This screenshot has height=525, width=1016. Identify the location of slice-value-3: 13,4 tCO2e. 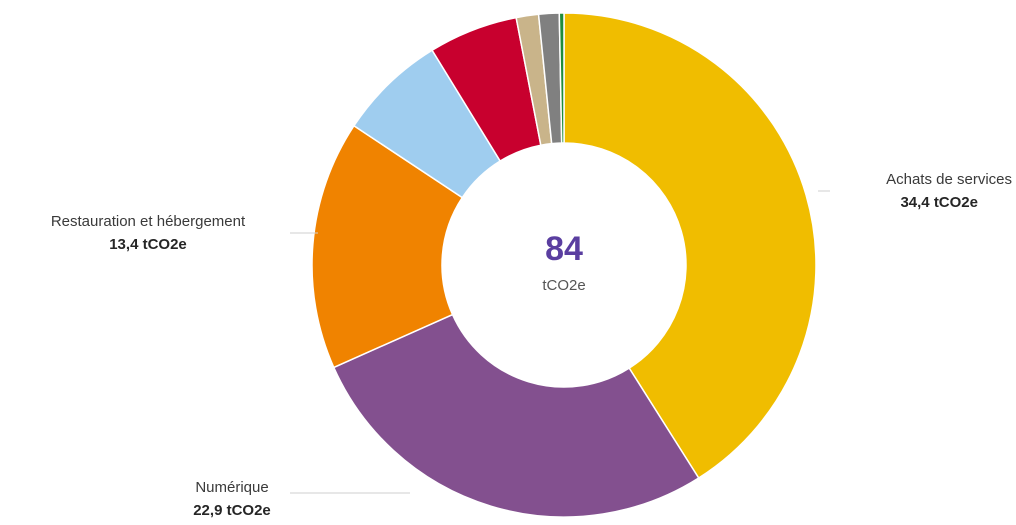
(148, 244).